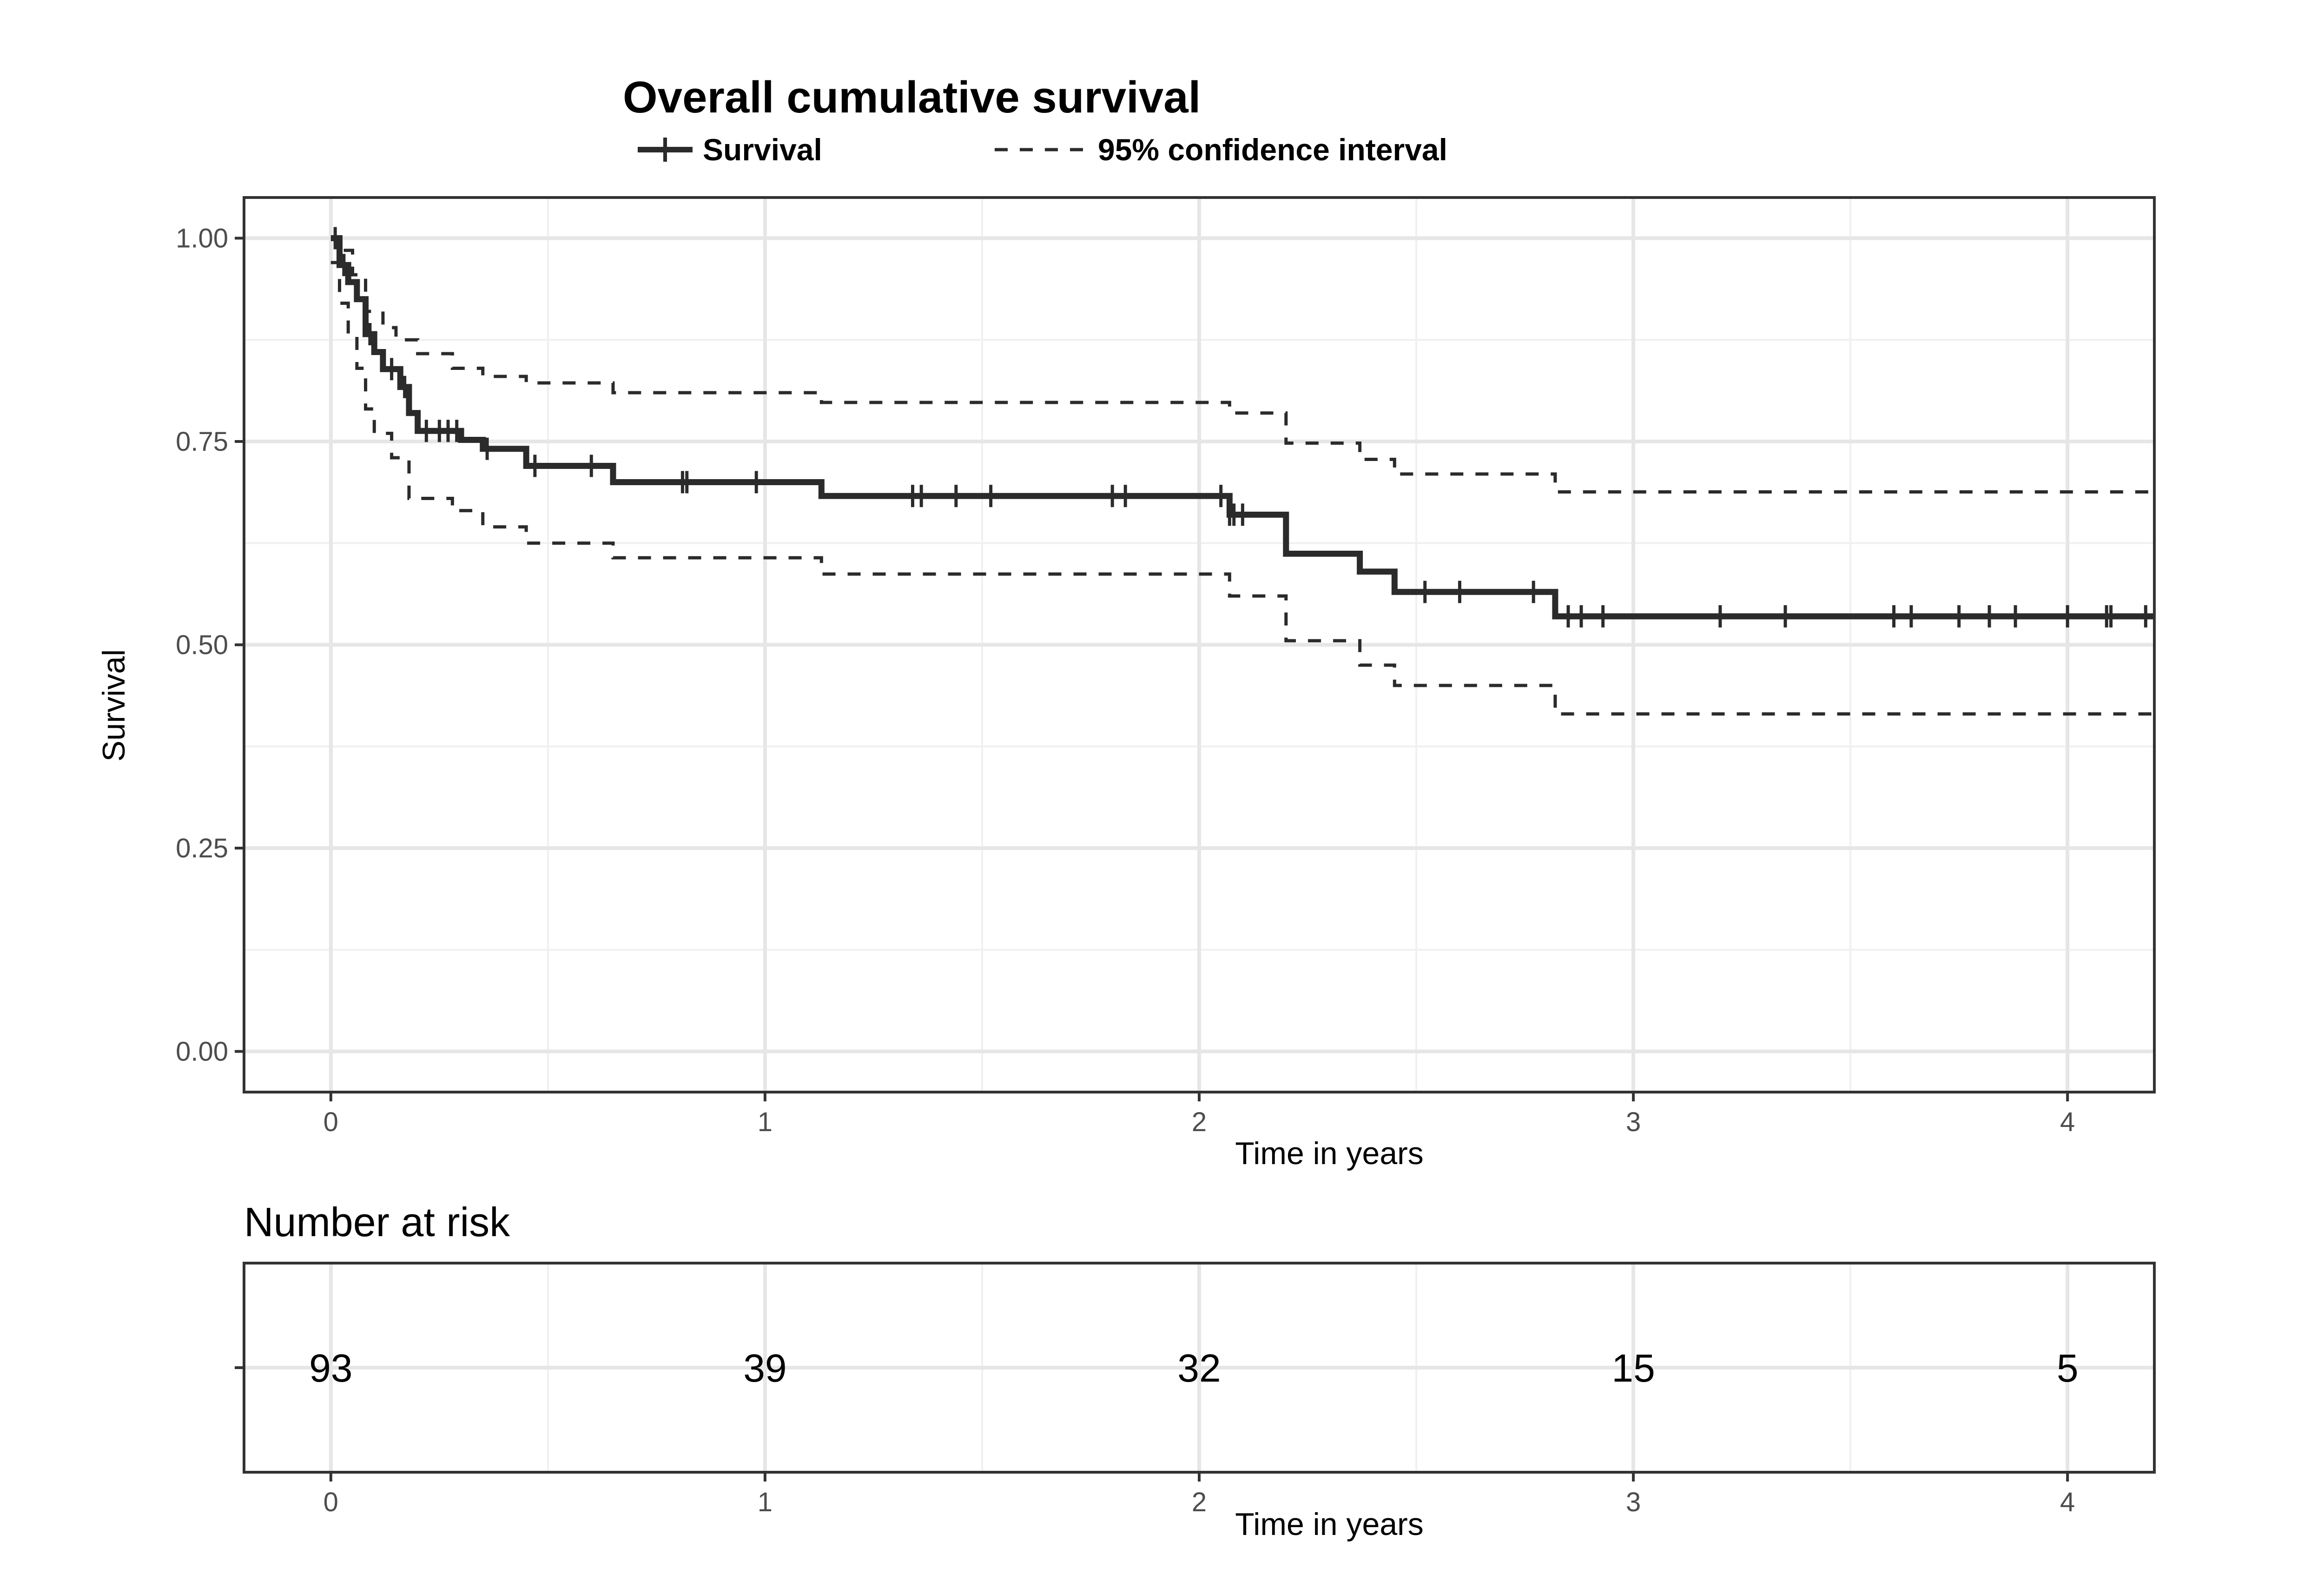  I want to click on x-tick-label: 2, so click(1199, 1122).